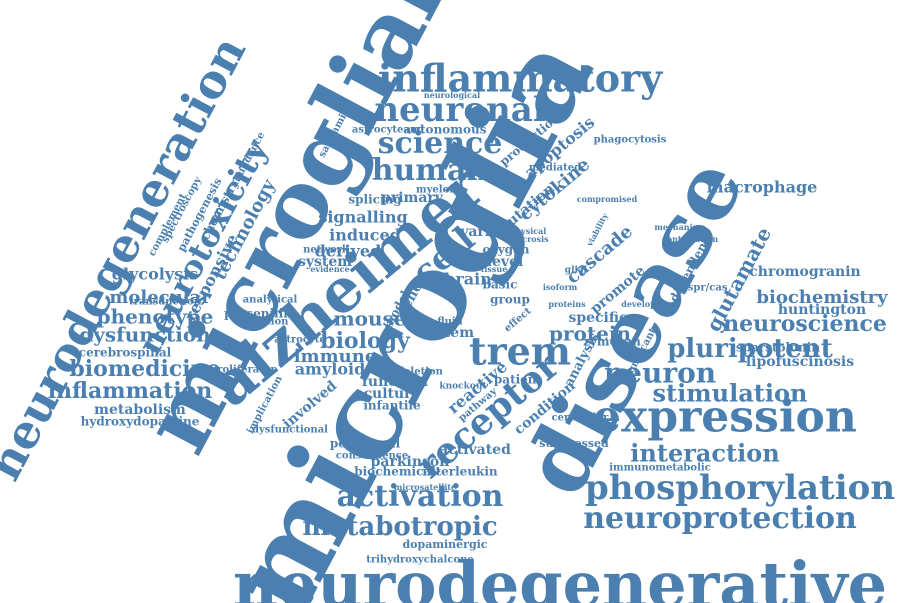 This screenshot has width=900, height=603. I want to click on word-depletion: depletion, so click(263, 322).